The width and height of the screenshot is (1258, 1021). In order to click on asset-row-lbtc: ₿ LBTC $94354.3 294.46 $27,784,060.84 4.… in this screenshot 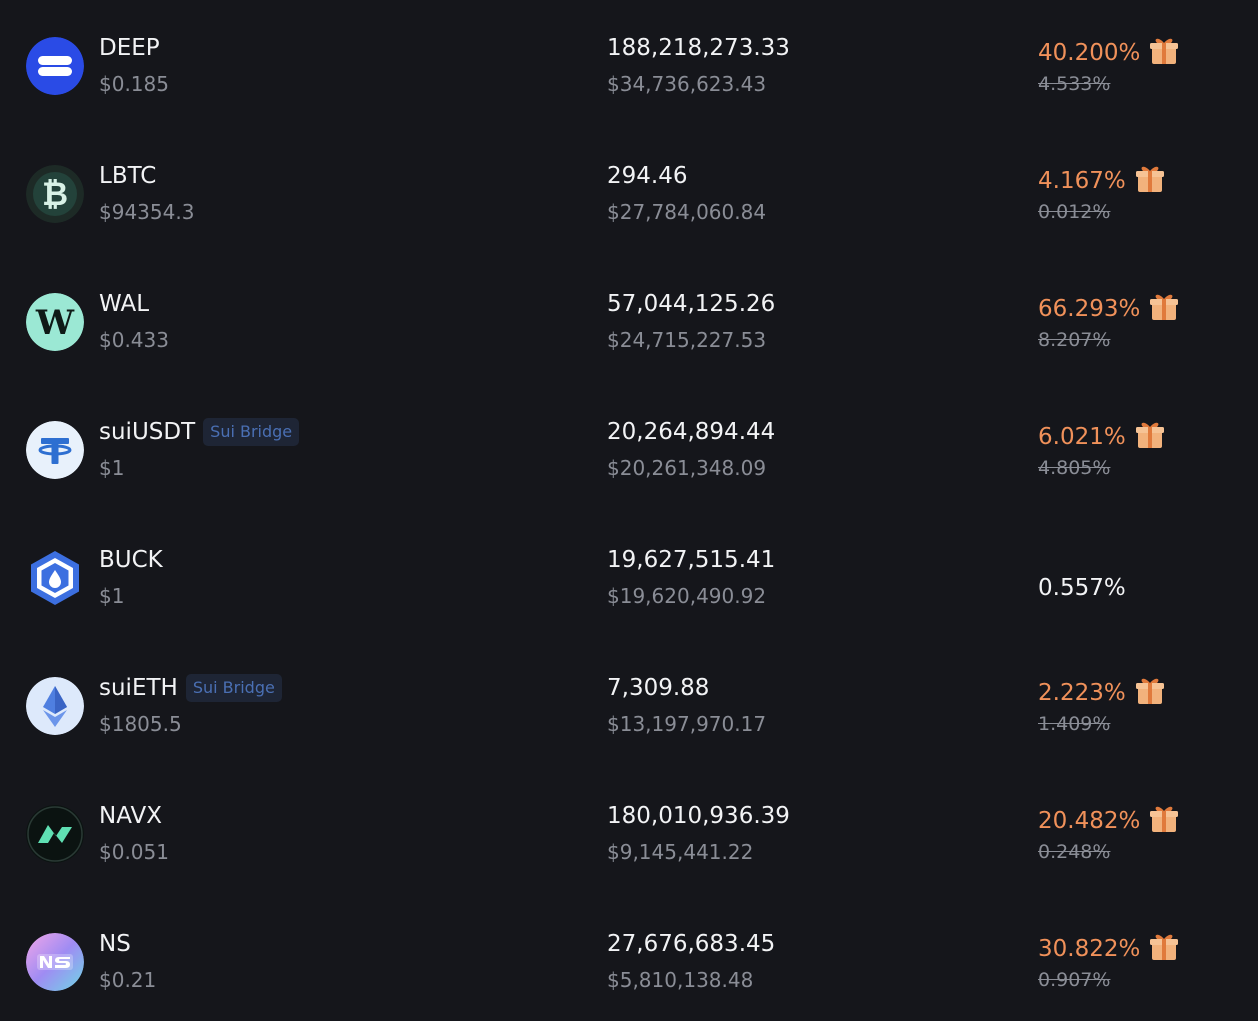, I will do `click(629, 192)`.